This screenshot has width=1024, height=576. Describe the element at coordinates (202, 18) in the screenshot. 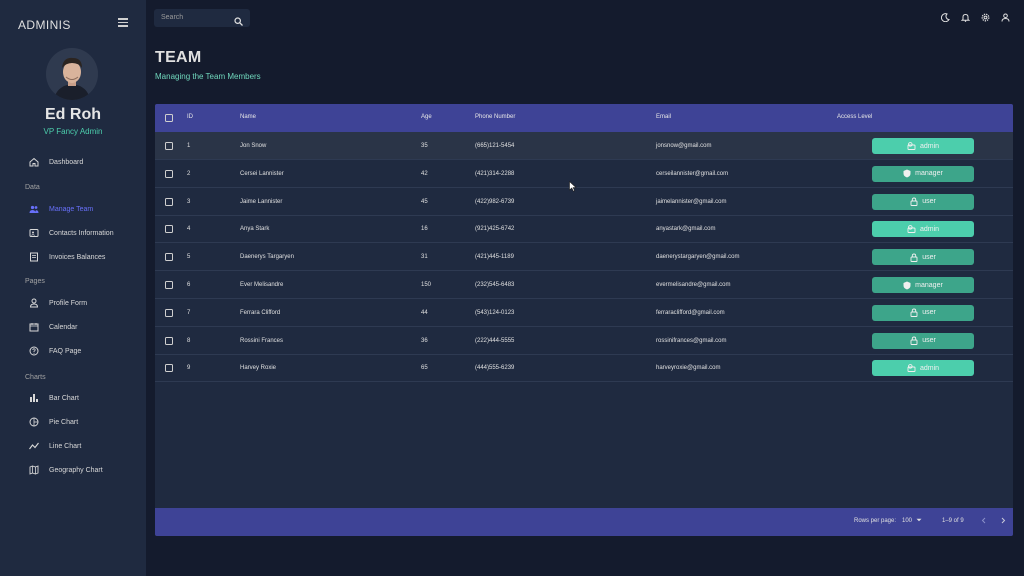

I see `search-bar: Search` at that location.